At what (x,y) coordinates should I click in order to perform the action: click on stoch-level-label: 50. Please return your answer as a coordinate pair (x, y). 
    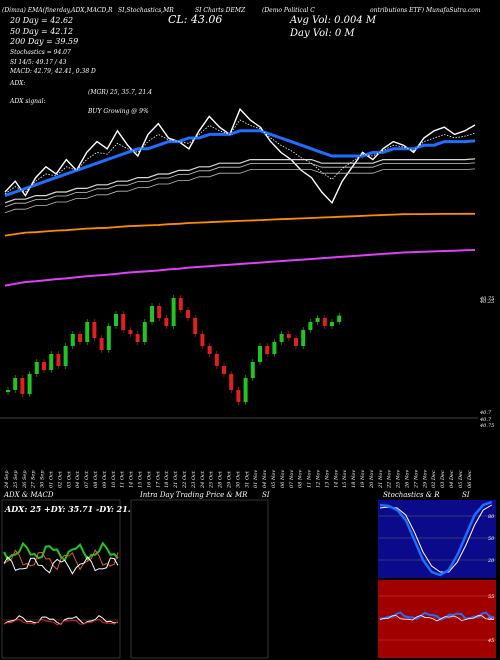
    Looking at the image, I should click on (491, 539).